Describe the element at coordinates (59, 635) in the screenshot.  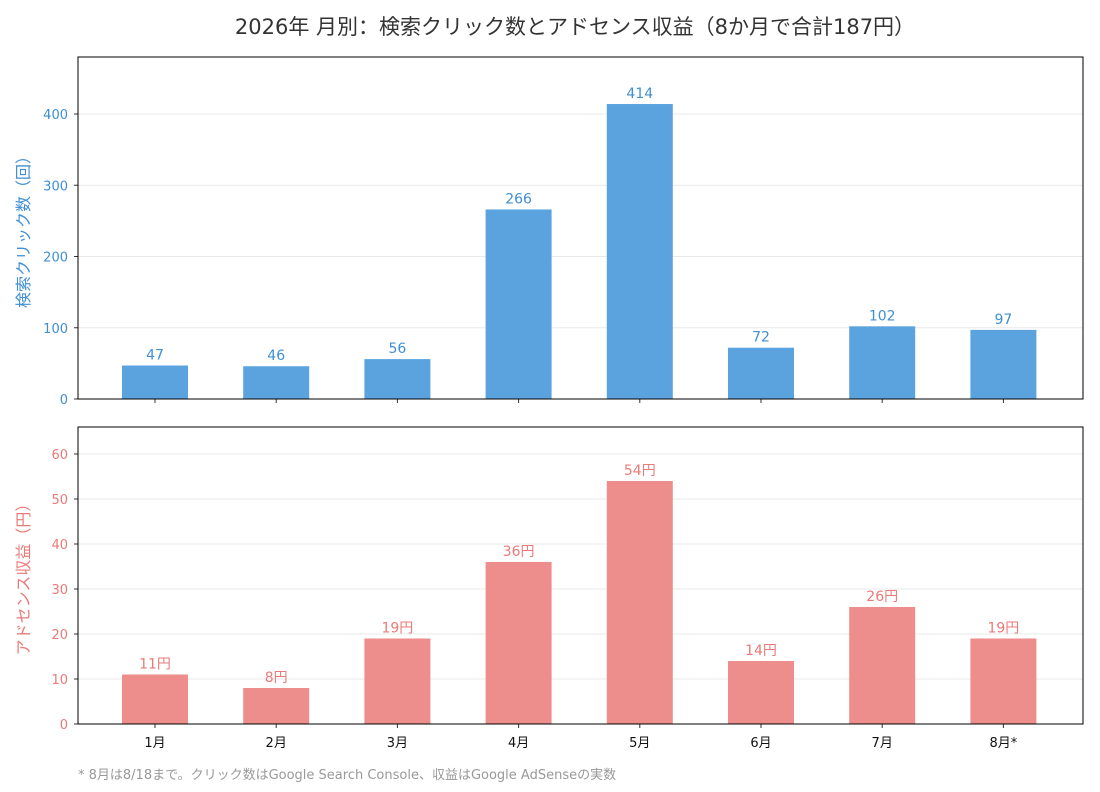
I see `revenue-y-tick-label: 20` at that location.